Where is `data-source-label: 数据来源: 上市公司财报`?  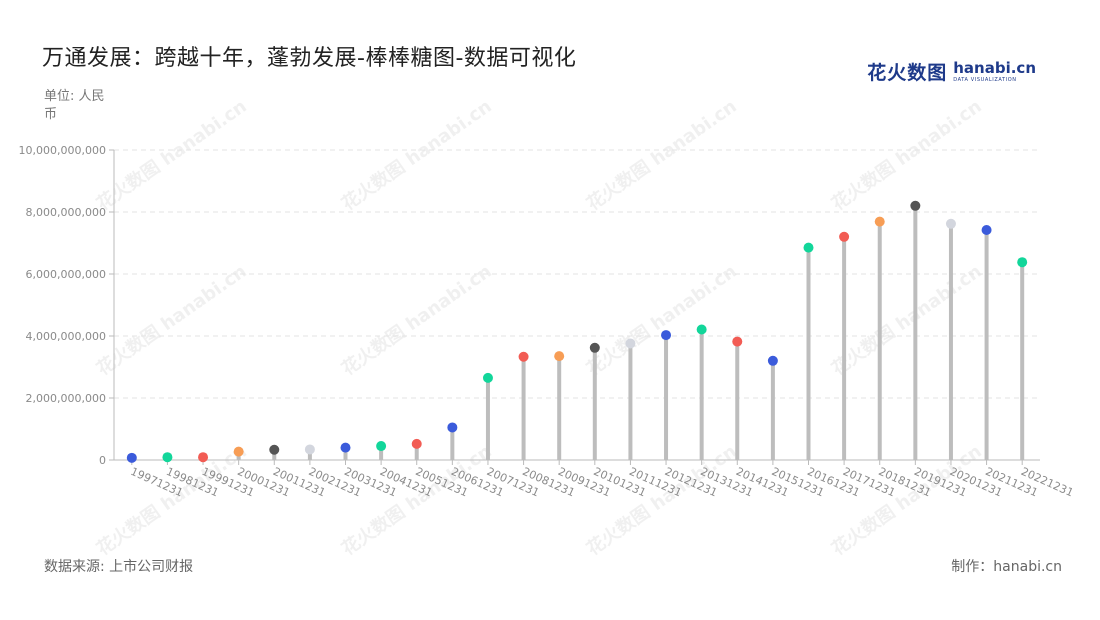
data-source-label: 数据来源: 上市公司财报 is located at coordinates (119, 567).